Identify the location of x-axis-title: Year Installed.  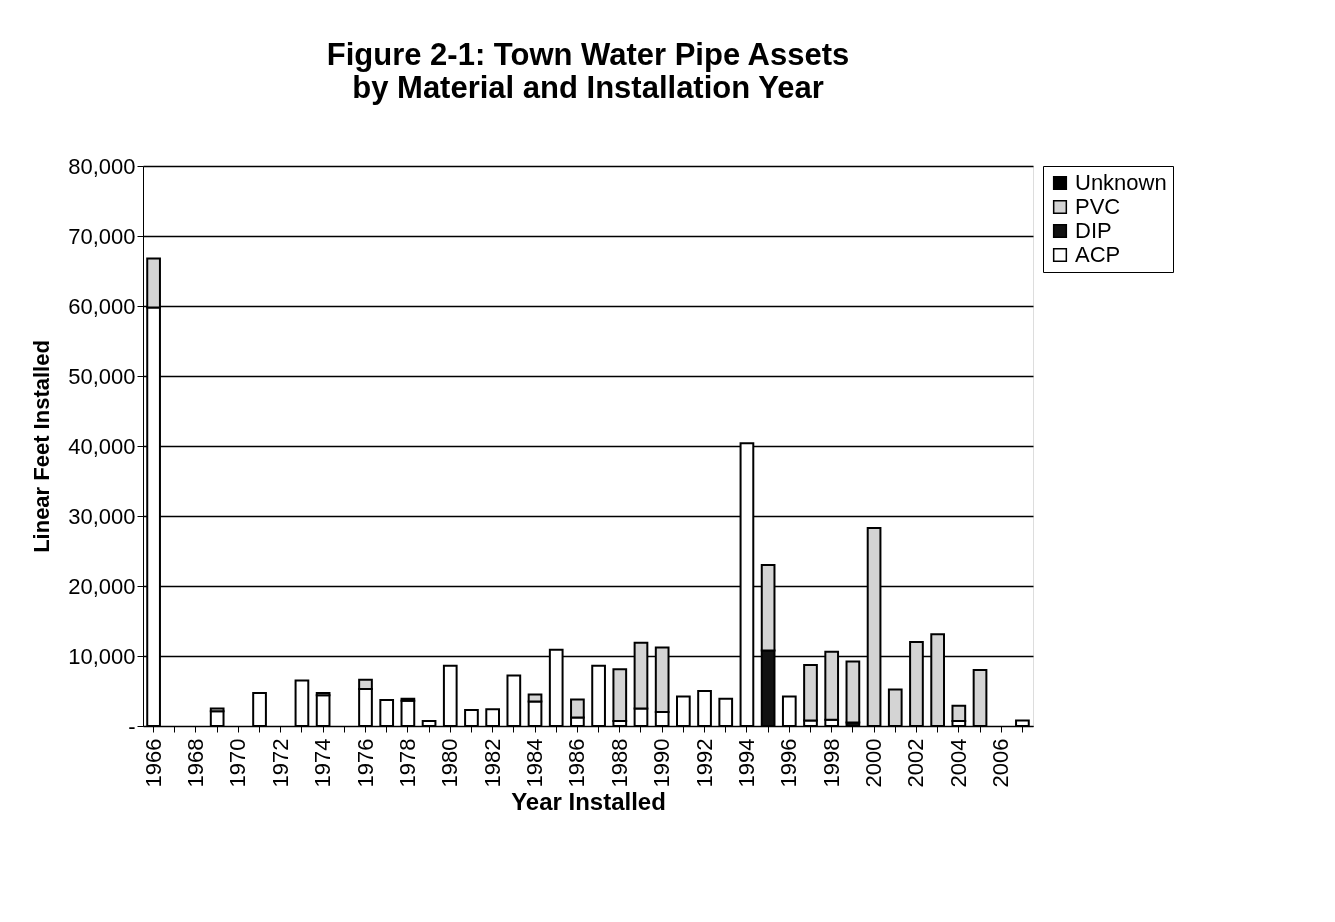
(588, 802).